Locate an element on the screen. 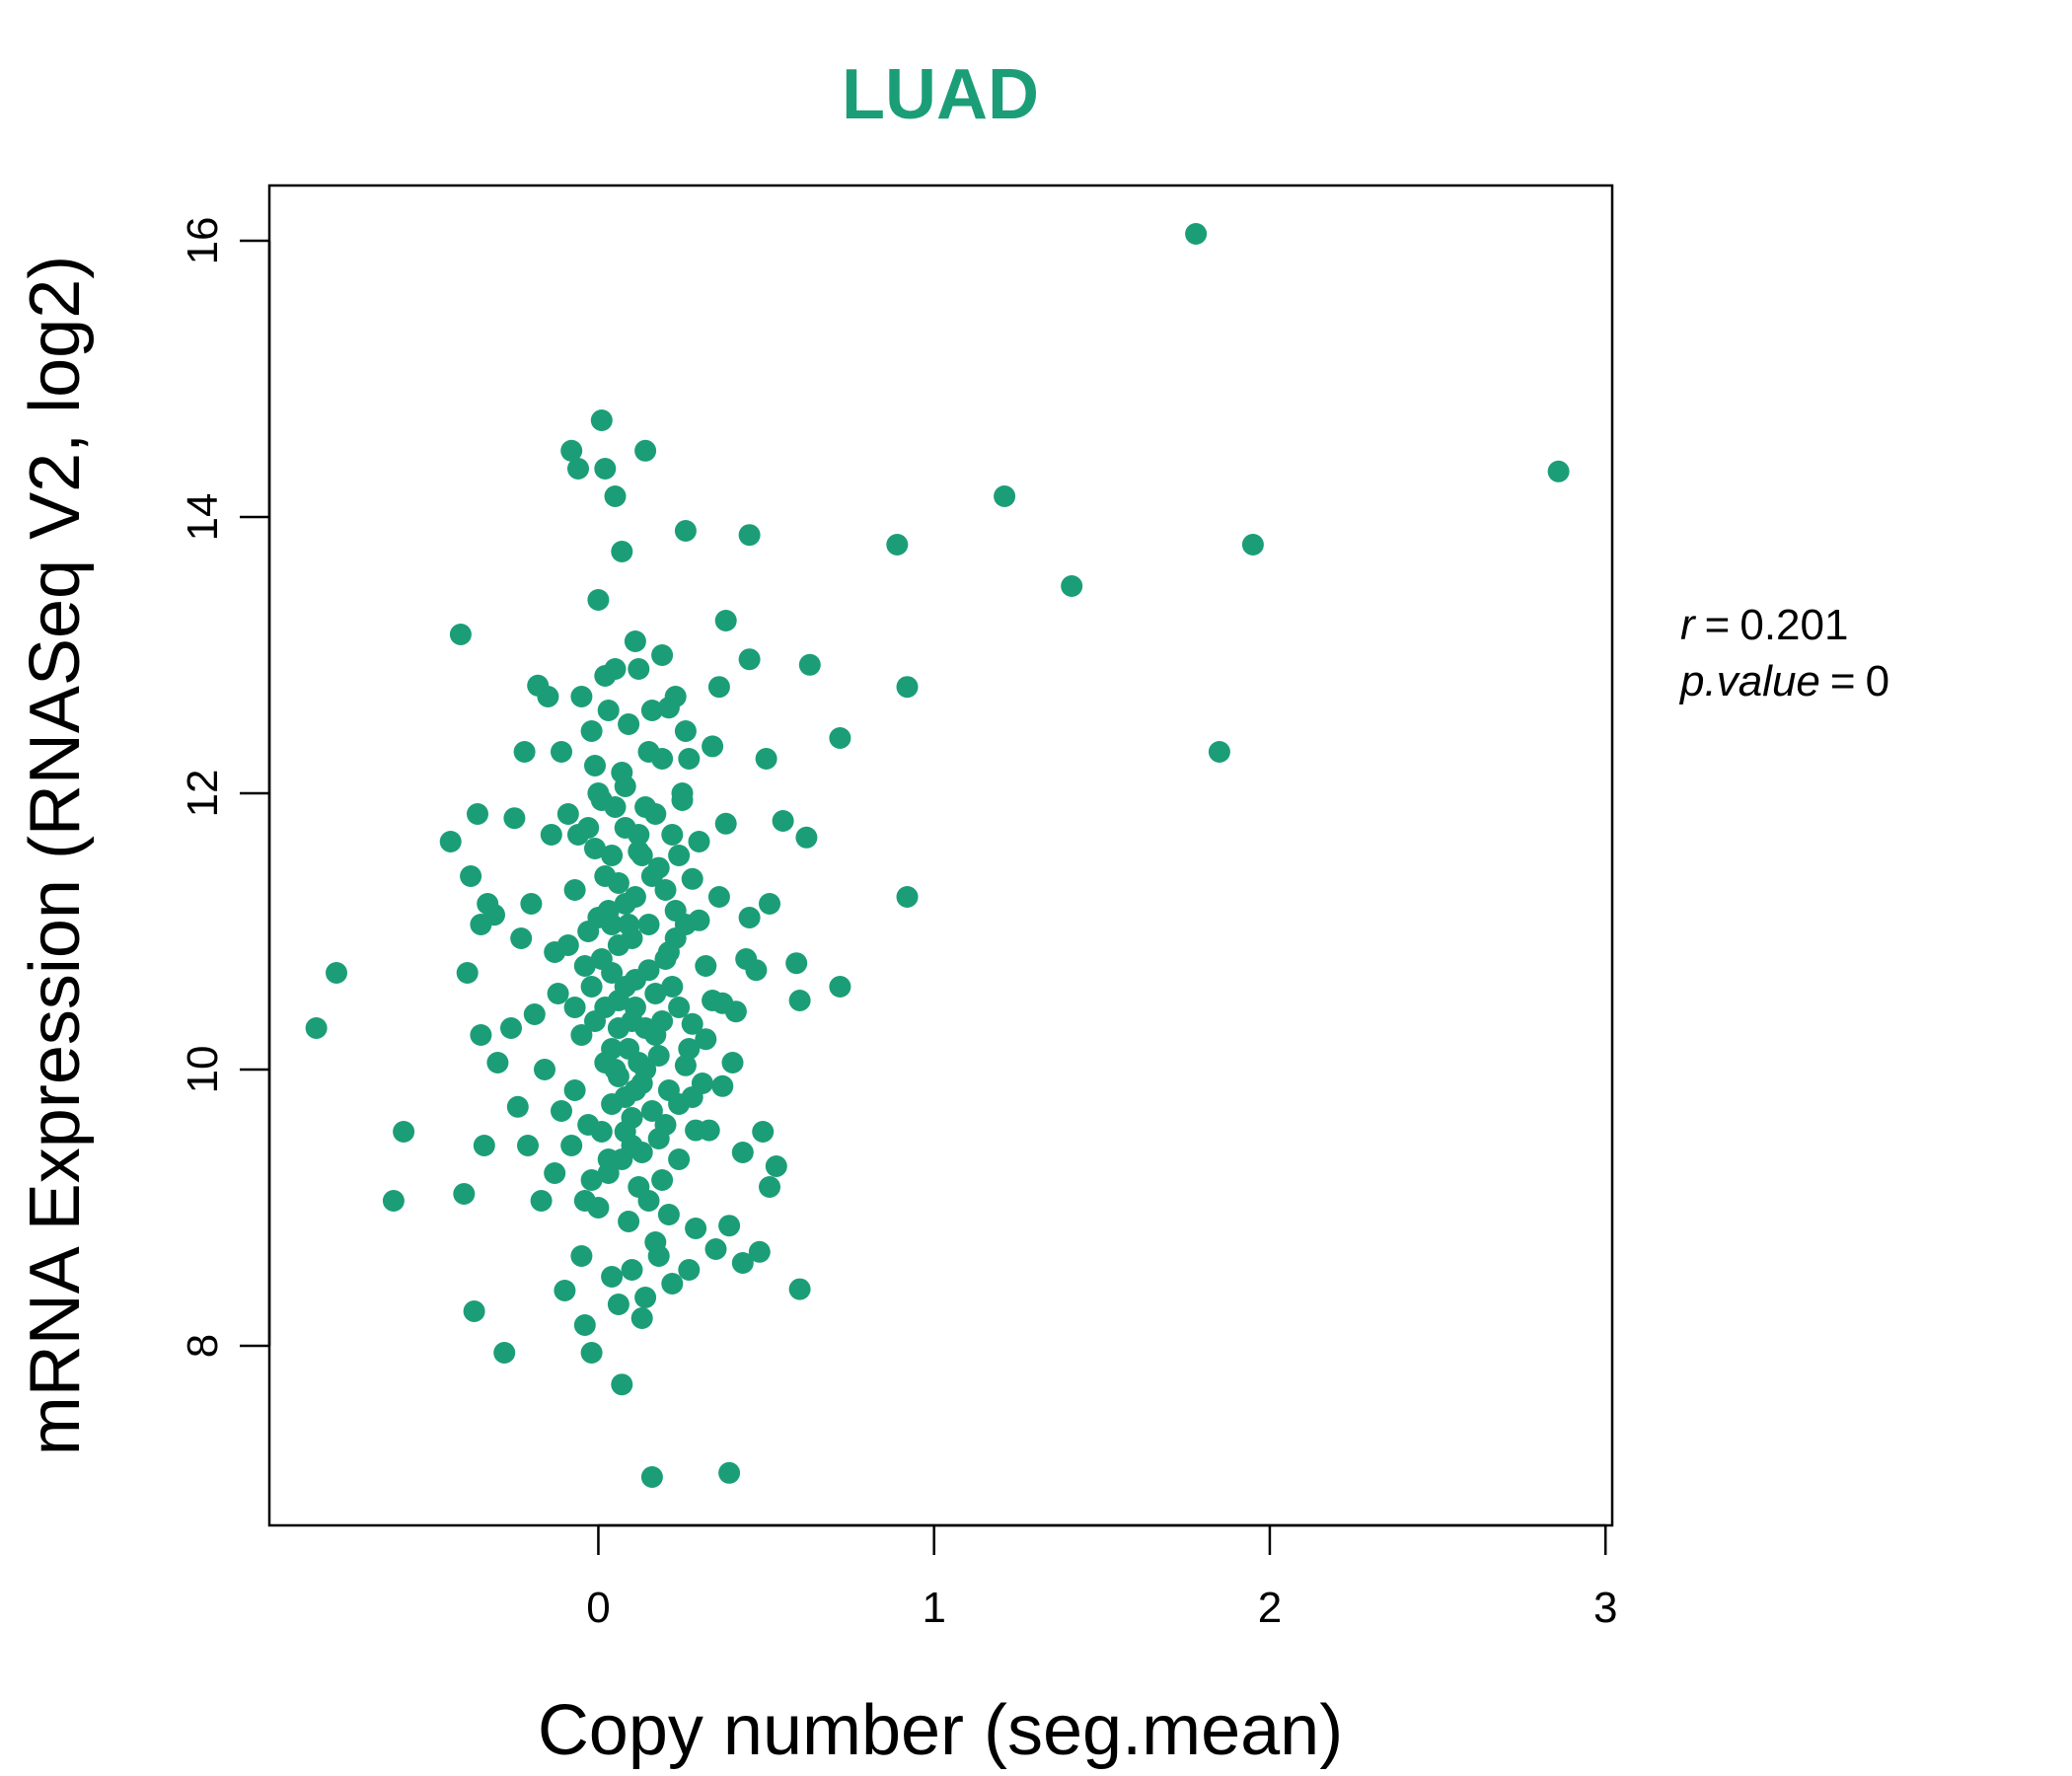 The height and width of the screenshot is (1776, 2072). x-axis: 0 1 2 3 is located at coordinates (1101, 1578).